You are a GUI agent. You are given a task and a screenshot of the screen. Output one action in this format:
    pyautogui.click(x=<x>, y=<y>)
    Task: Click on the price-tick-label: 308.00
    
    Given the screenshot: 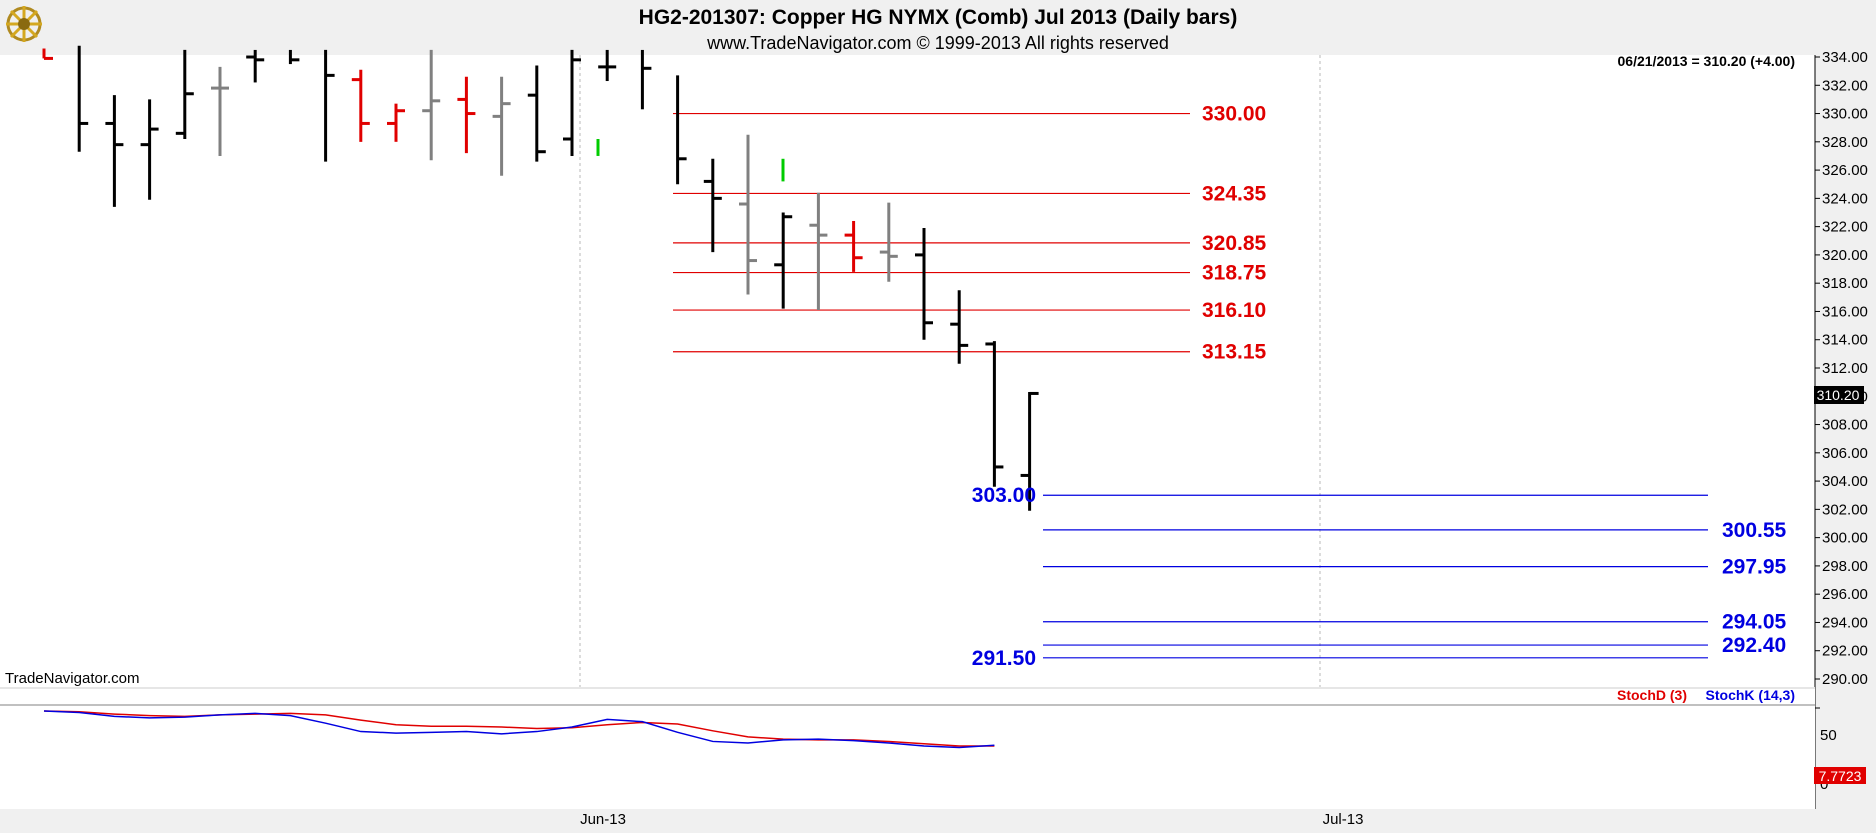 What is the action you would take?
    pyautogui.click(x=1845, y=425)
    